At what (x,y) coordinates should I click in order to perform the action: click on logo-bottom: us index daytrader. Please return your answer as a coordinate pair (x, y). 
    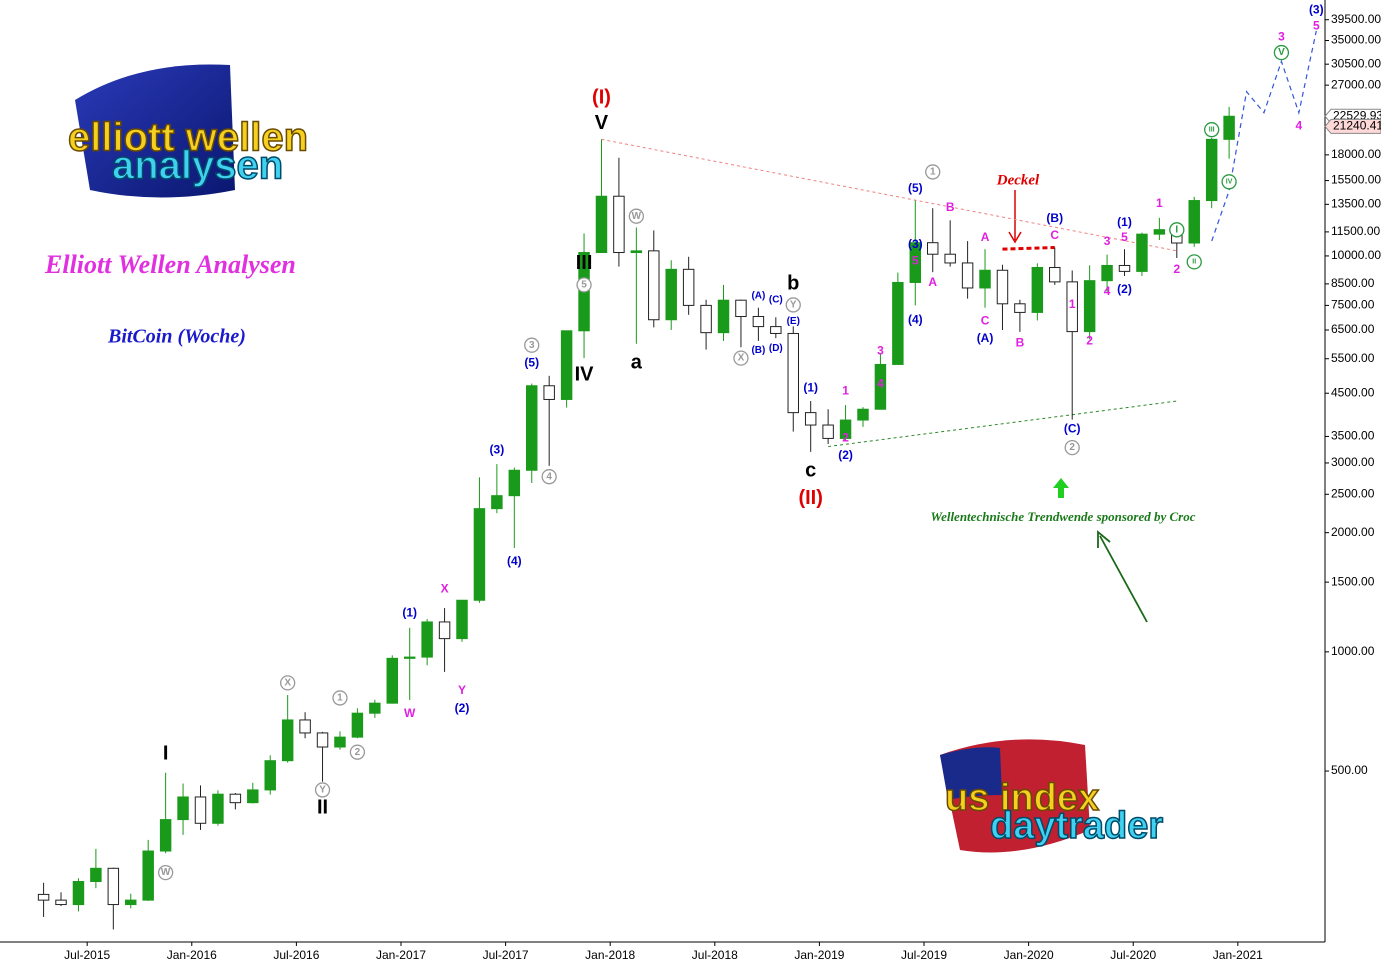
    Looking at the image, I should click on (1052, 796).